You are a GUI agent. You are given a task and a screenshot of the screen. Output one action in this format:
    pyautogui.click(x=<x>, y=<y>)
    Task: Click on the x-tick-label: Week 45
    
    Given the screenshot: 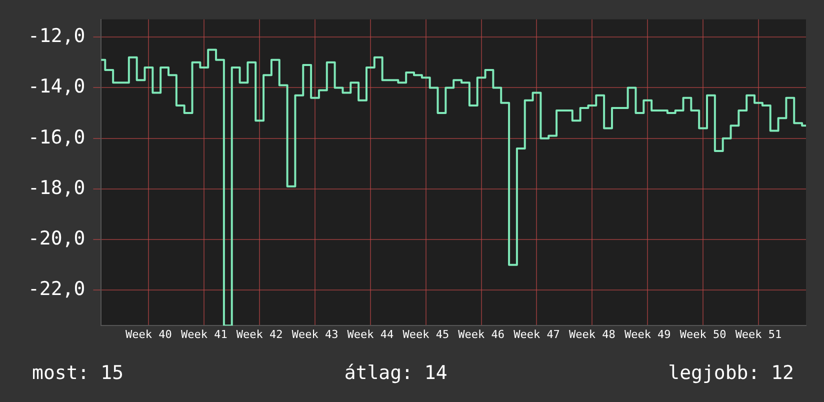 What is the action you would take?
    pyautogui.click(x=426, y=335)
    